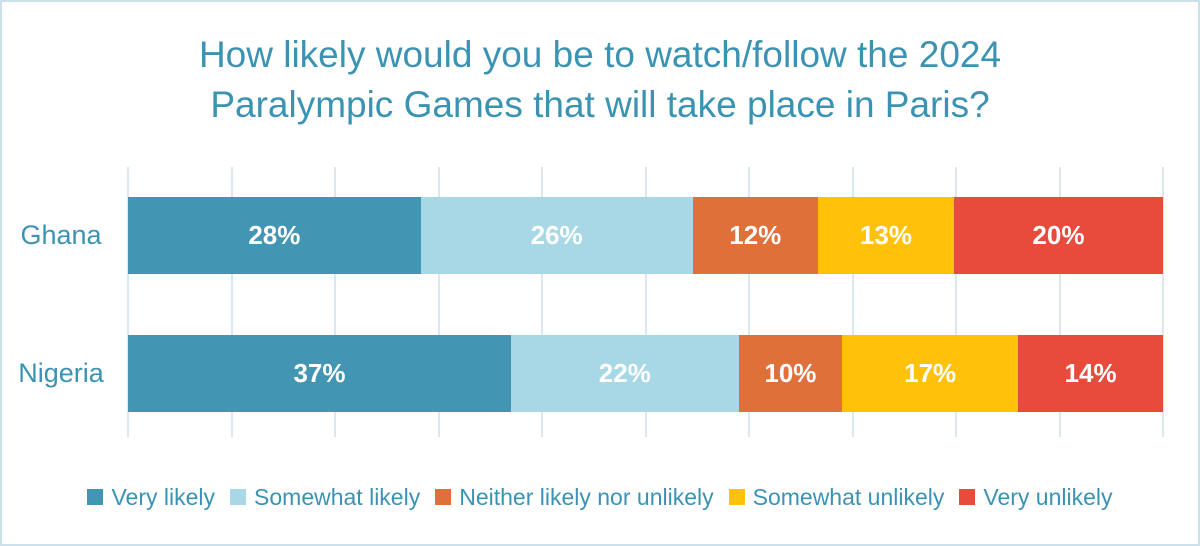 Image resolution: width=1200 pixels, height=546 pixels. I want to click on gridline-0pct, so click(128, 302).